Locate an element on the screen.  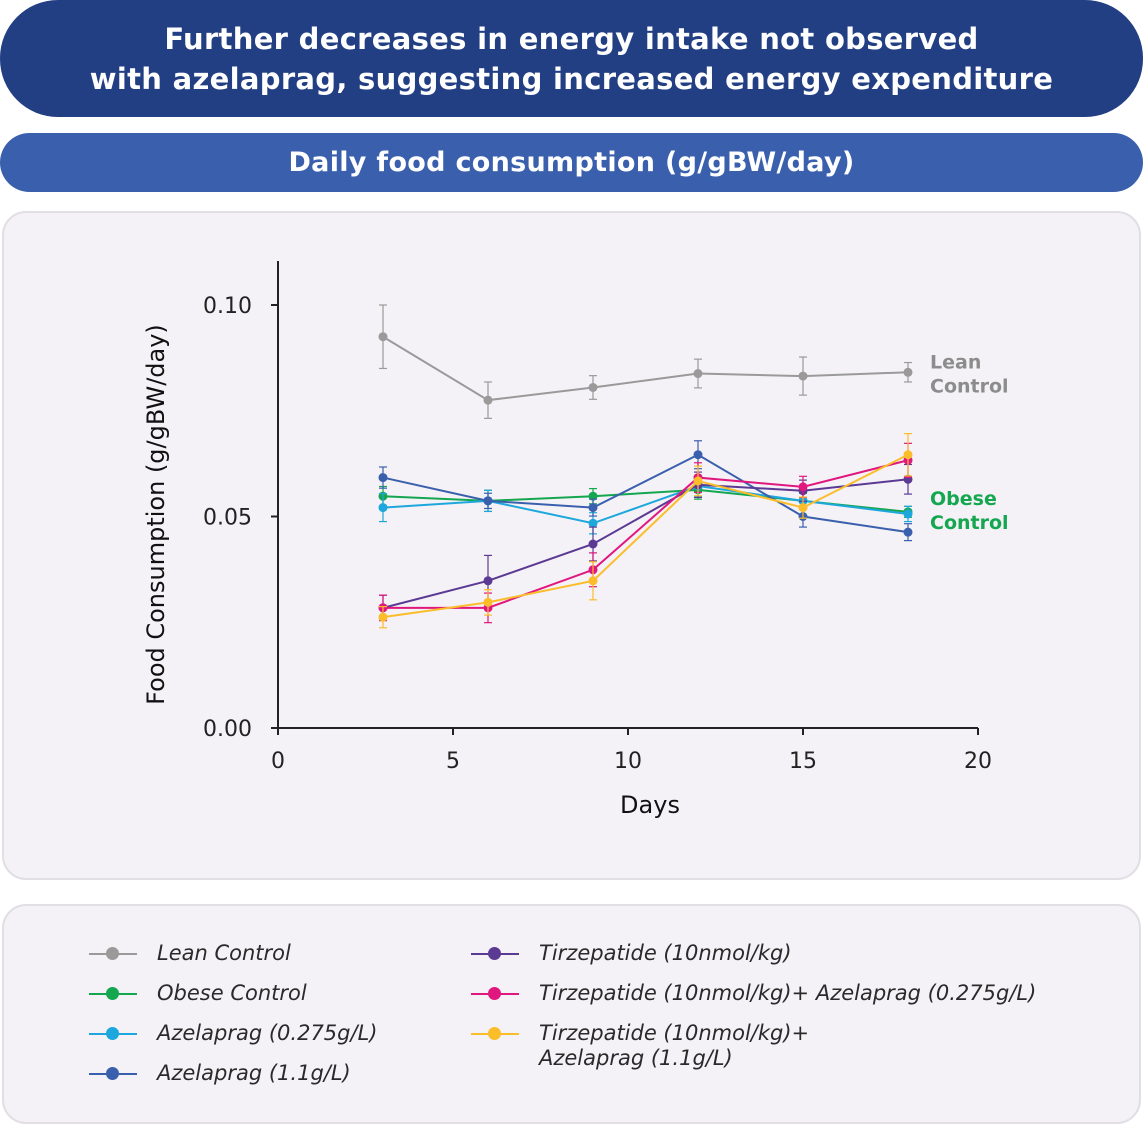
legend-label: Obese Control is located at coordinates (232, 993).